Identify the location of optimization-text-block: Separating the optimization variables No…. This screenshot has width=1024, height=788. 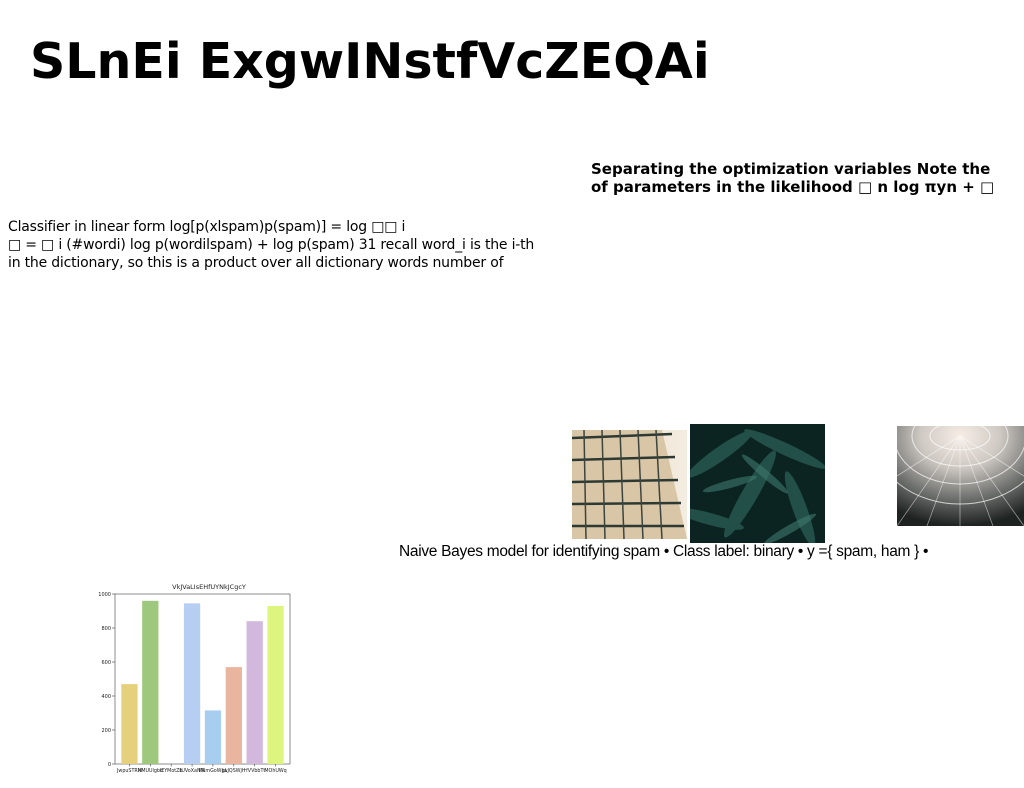
(793, 178).